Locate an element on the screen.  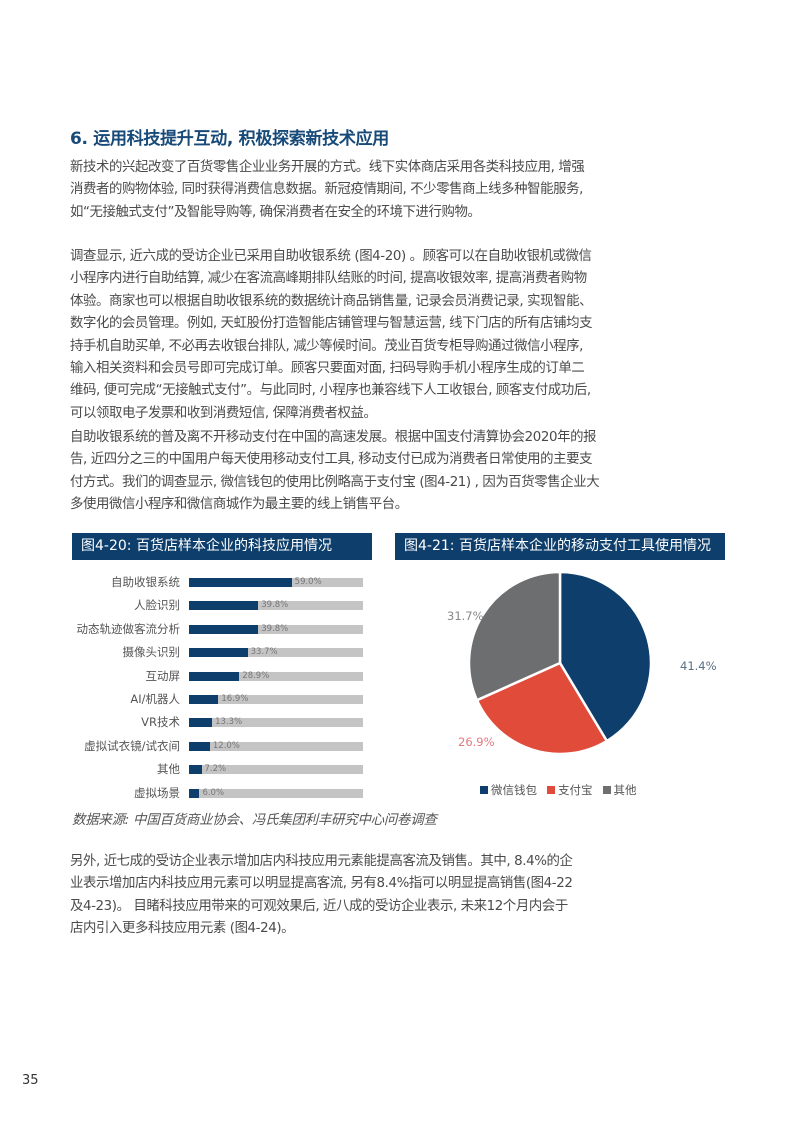
pie-value-label: 41.4% is located at coordinates (698, 666).